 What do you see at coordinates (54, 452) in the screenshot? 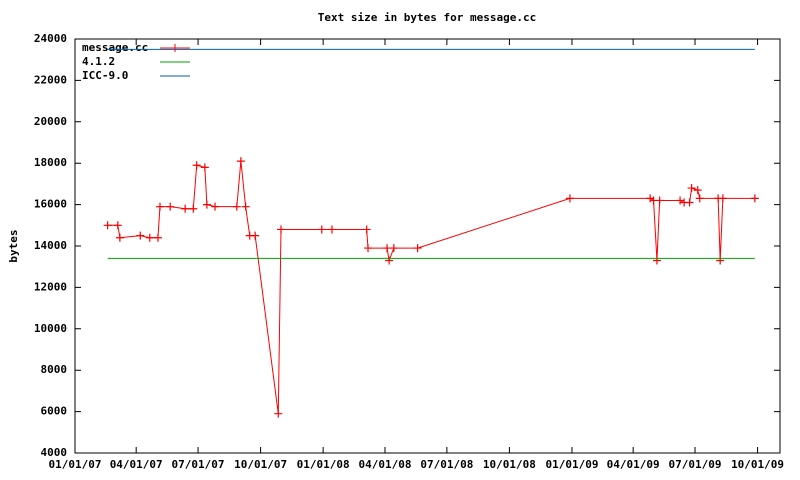
I see `y-tick-label: 4000` at bounding box center [54, 452].